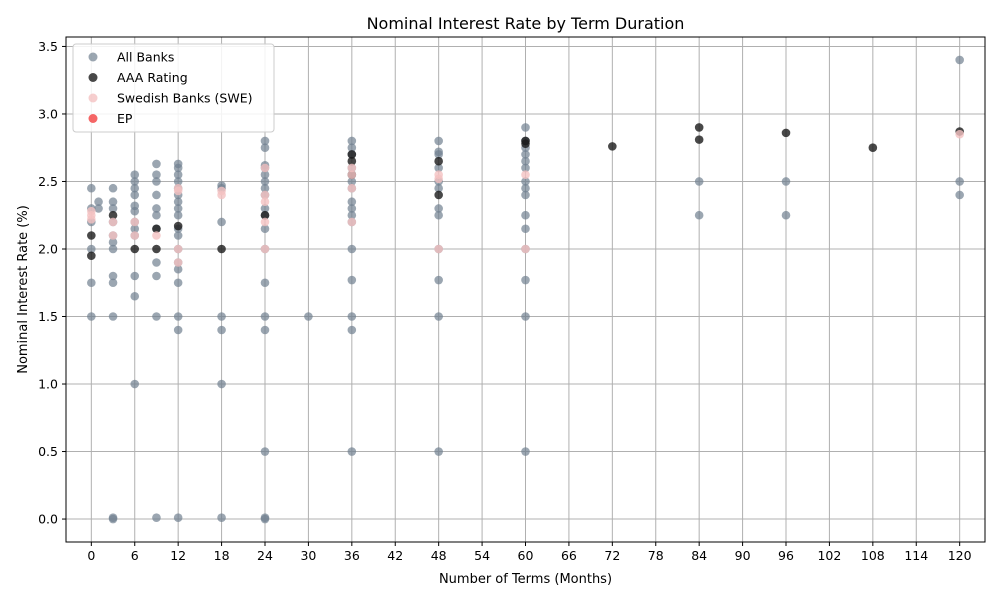 This screenshot has height=600, width=1000. I want to click on legend-box, so click(173, 88).